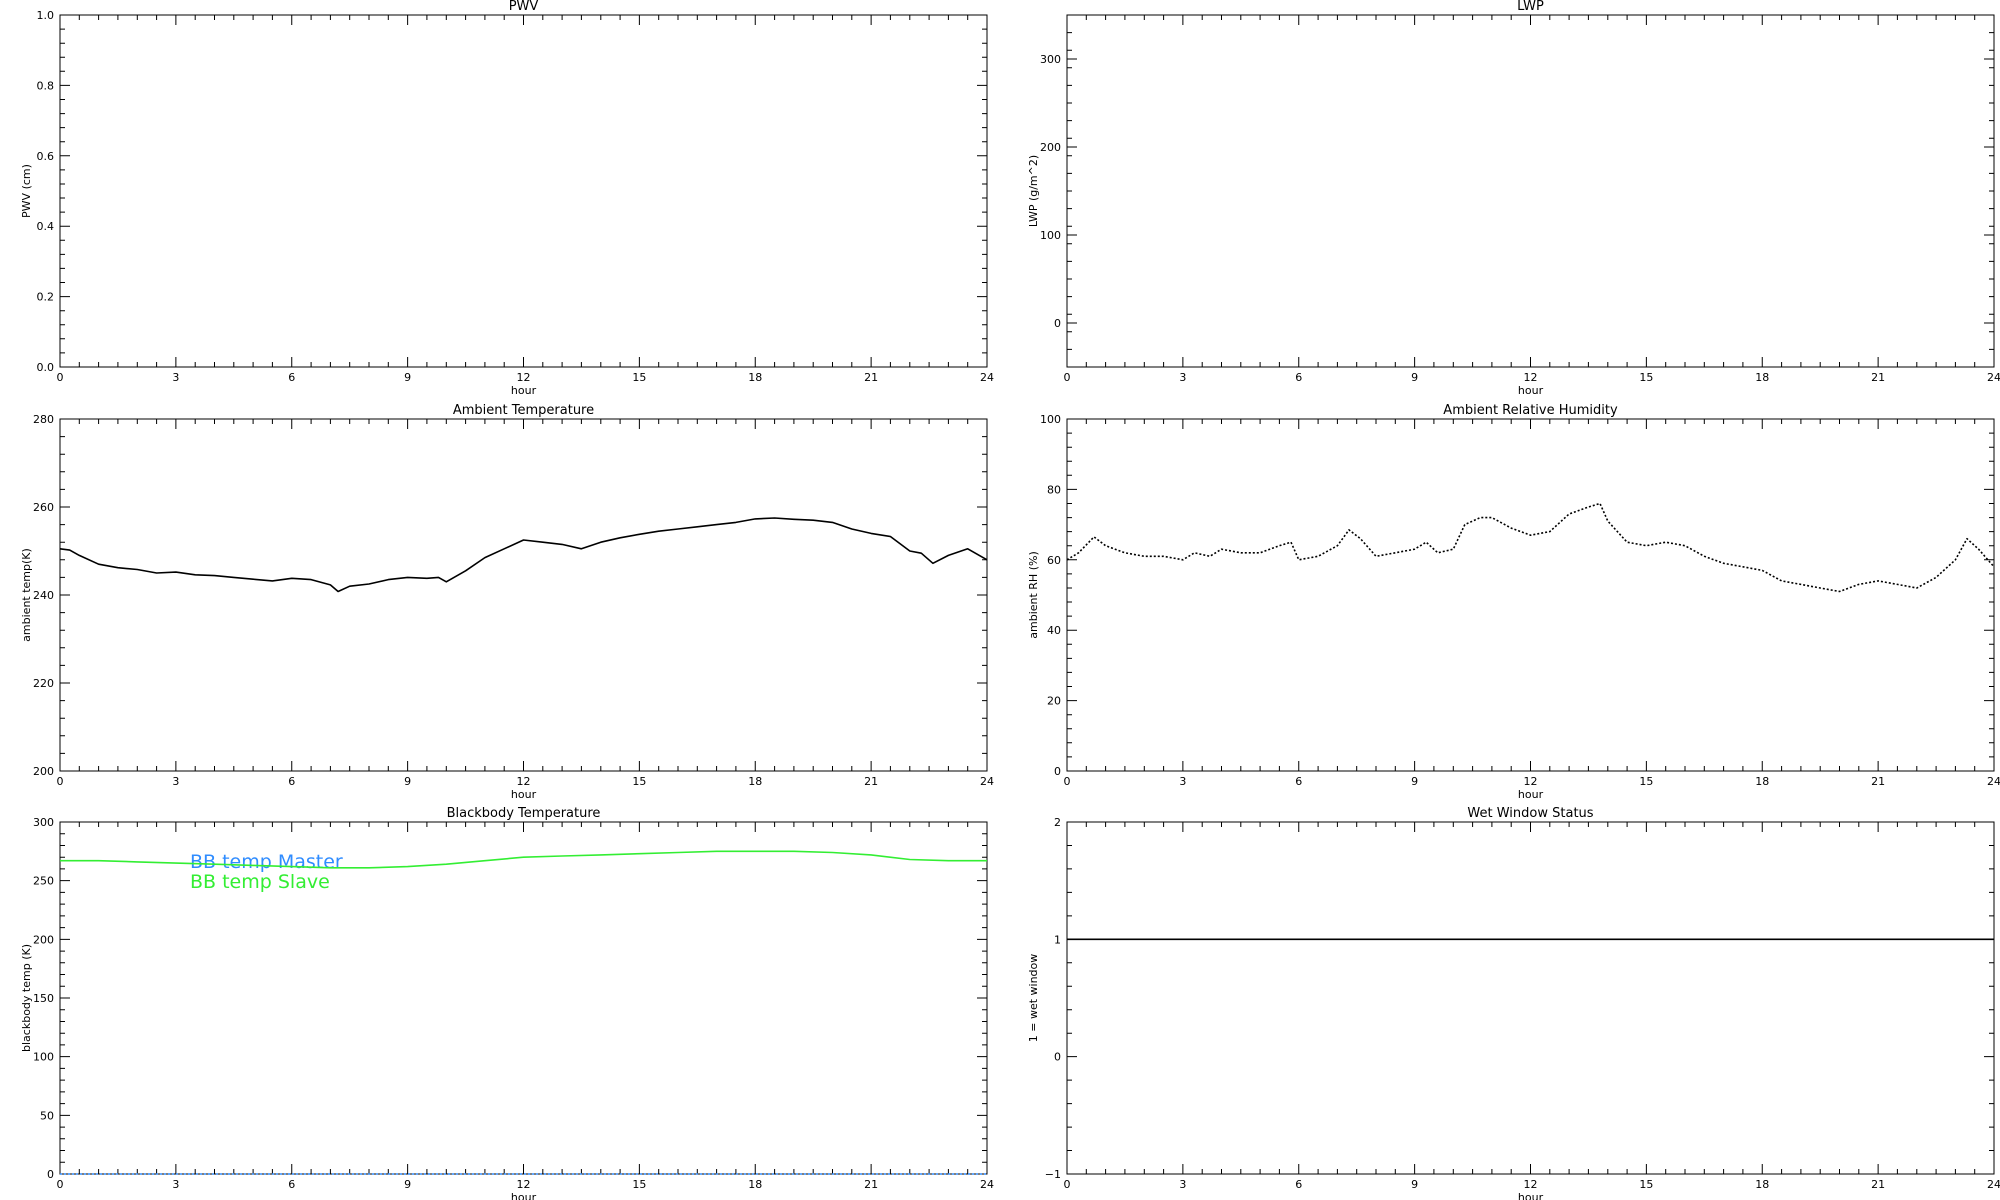  Describe the element at coordinates (524, 781) in the screenshot. I see `ambient-temperature-x-tick-label: 12` at that location.